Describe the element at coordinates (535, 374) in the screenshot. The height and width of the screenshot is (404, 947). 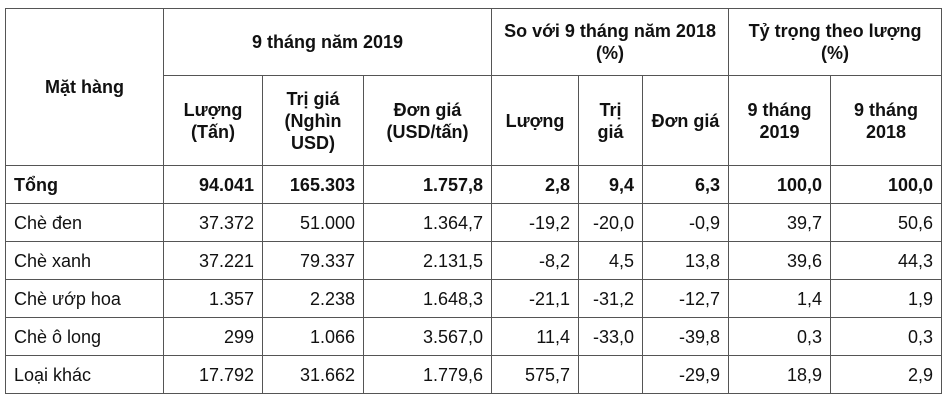
I see `cell: 575,7` at that location.